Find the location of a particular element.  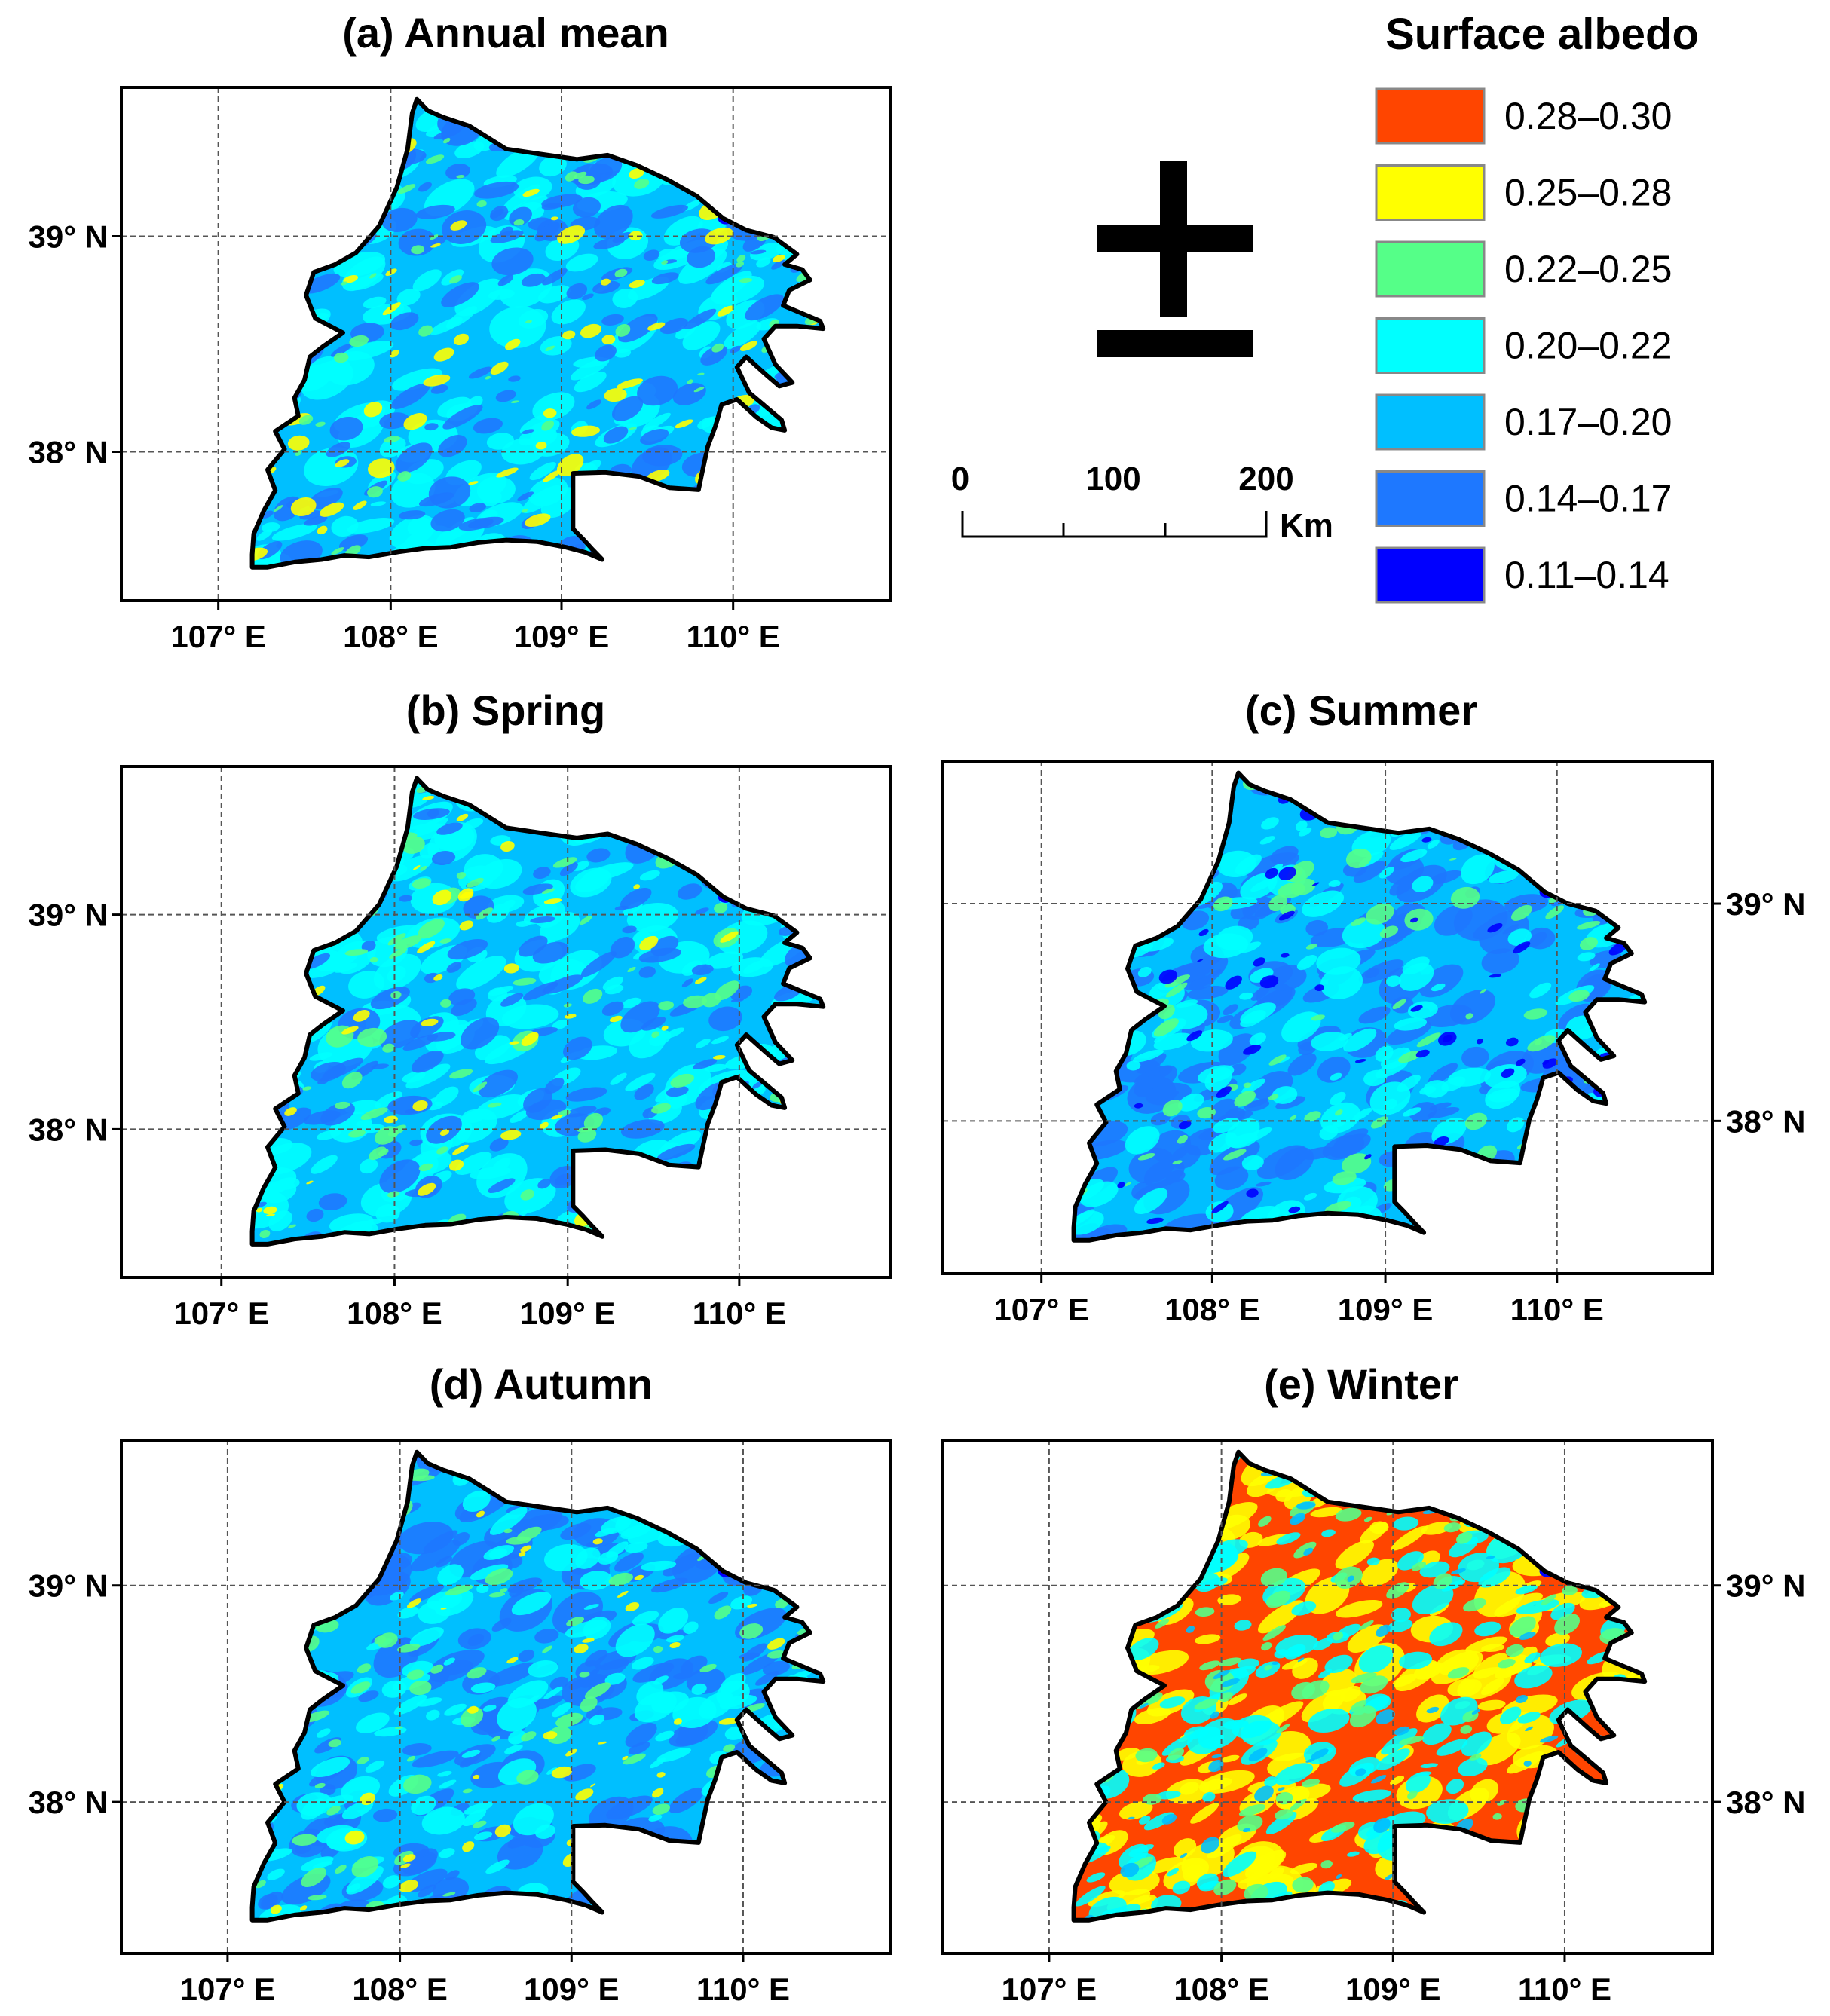

legend-label: 0.28–0.30 is located at coordinates (1588, 116).